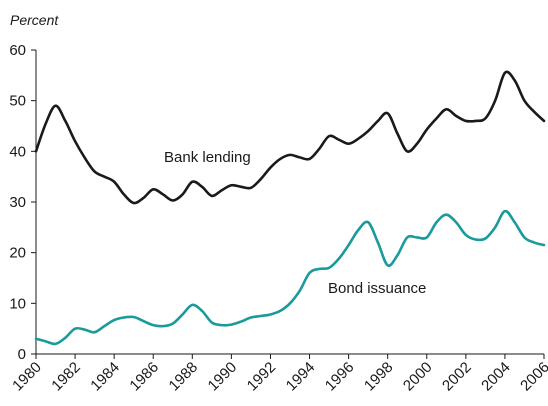 This screenshot has width=548, height=406. Describe the element at coordinates (223, 377) in the screenshot. I see `x-tick-label: 1990` at that location.